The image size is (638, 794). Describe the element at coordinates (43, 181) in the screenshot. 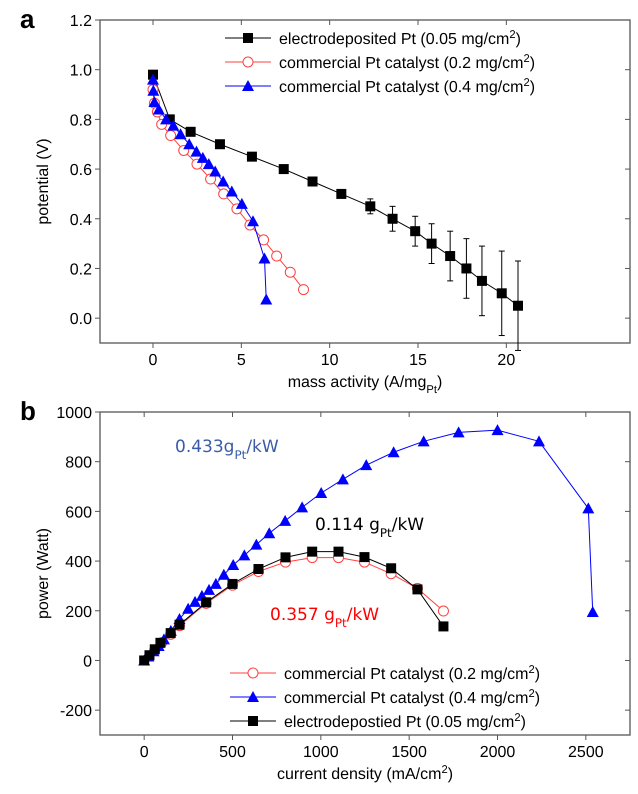

I see `y-axis-title: potential (V)` at that location.